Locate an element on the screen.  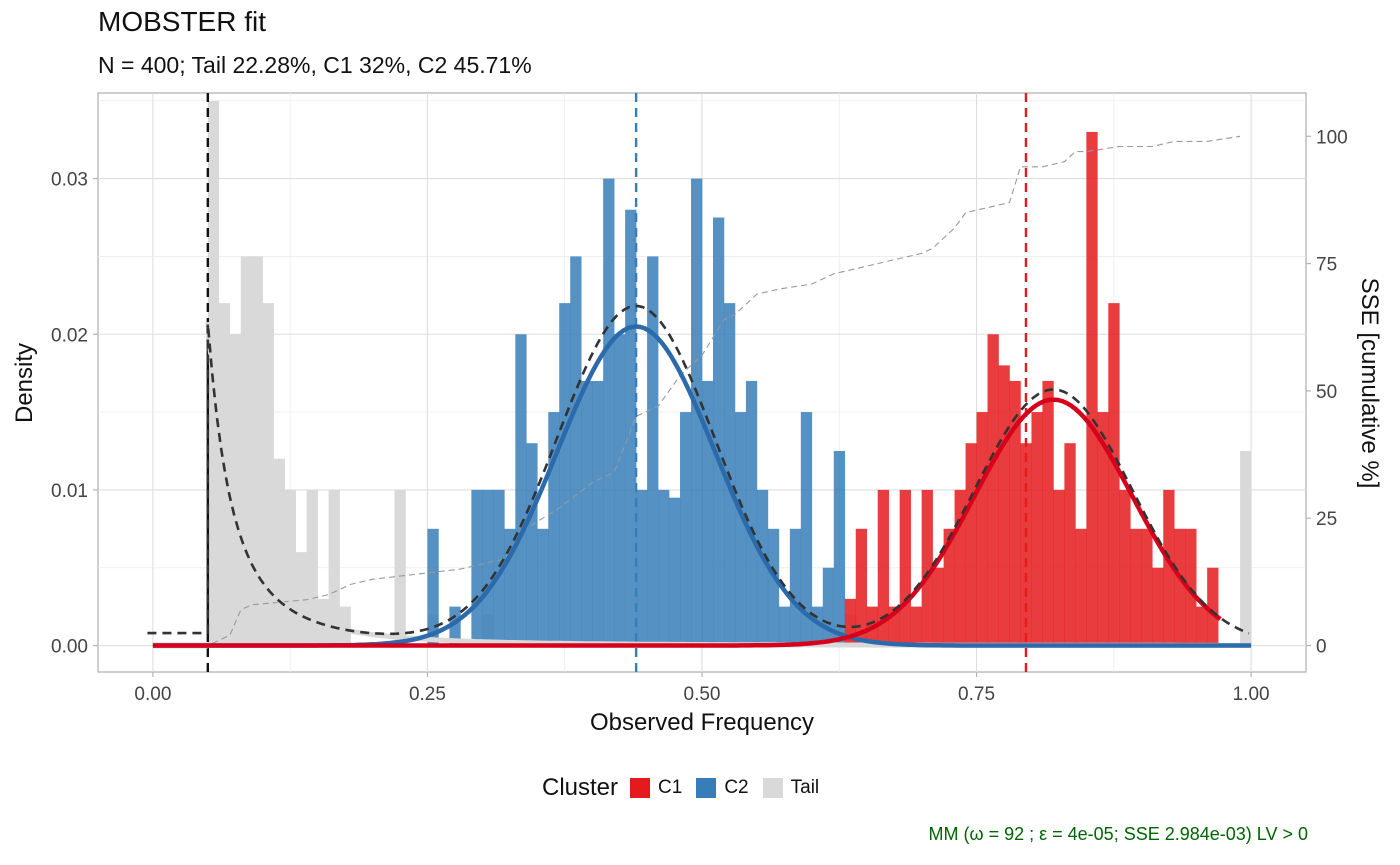
legend-swatch-c1 is located at coordinates (640, 788).